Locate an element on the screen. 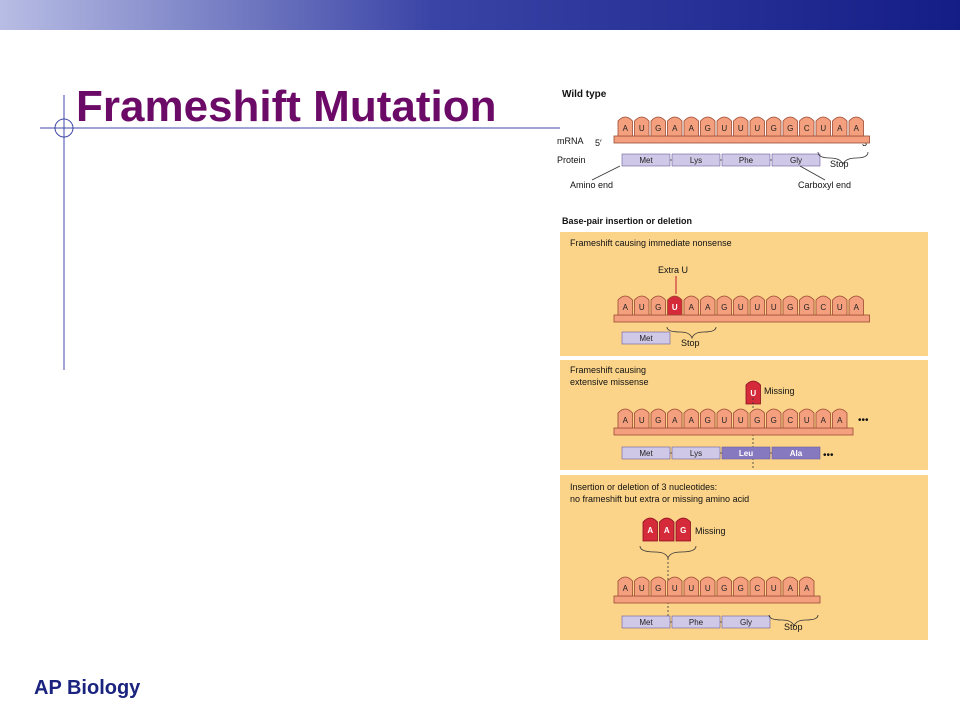  panel2-missing-label: Missing is located at coordinates (779, 391).